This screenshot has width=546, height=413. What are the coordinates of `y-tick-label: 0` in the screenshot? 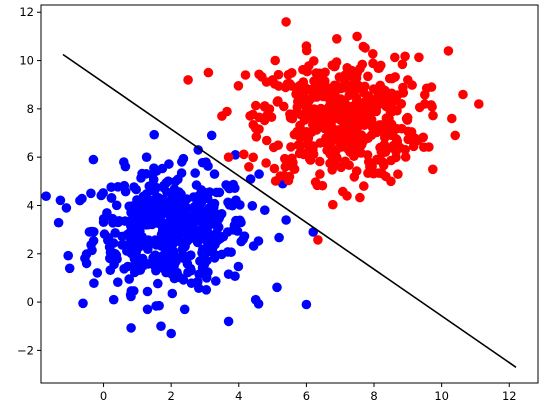 It's located at (30, 302).